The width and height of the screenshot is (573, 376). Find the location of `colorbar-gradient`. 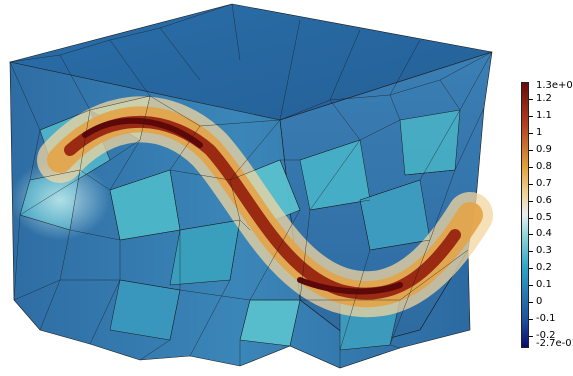

colorbar-gradient is located at coordinates (525, 215).